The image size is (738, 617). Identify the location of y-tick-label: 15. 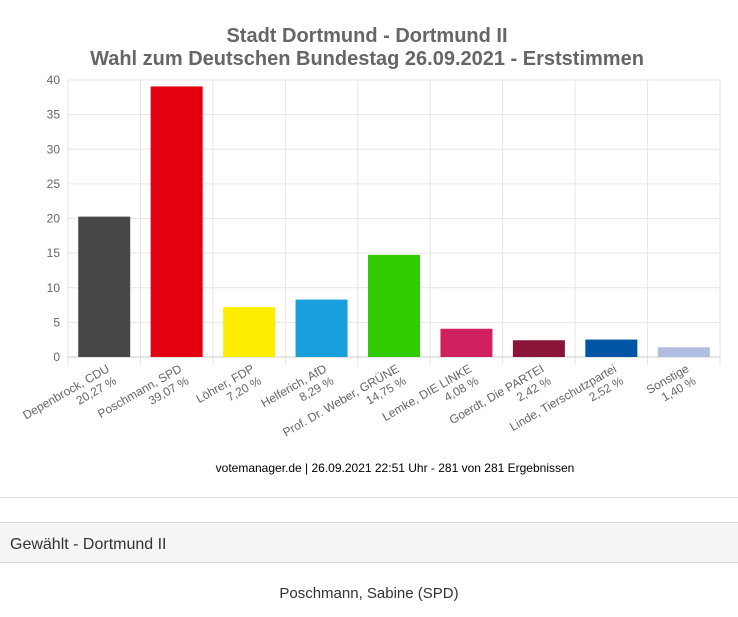
(54, 253).